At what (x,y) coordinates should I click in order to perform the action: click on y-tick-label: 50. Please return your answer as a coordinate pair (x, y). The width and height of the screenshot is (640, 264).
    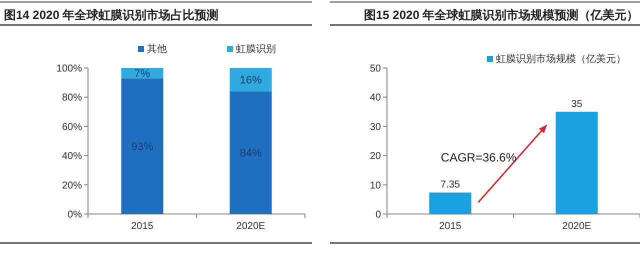
    Looking at the image, I should click on (376, 69).